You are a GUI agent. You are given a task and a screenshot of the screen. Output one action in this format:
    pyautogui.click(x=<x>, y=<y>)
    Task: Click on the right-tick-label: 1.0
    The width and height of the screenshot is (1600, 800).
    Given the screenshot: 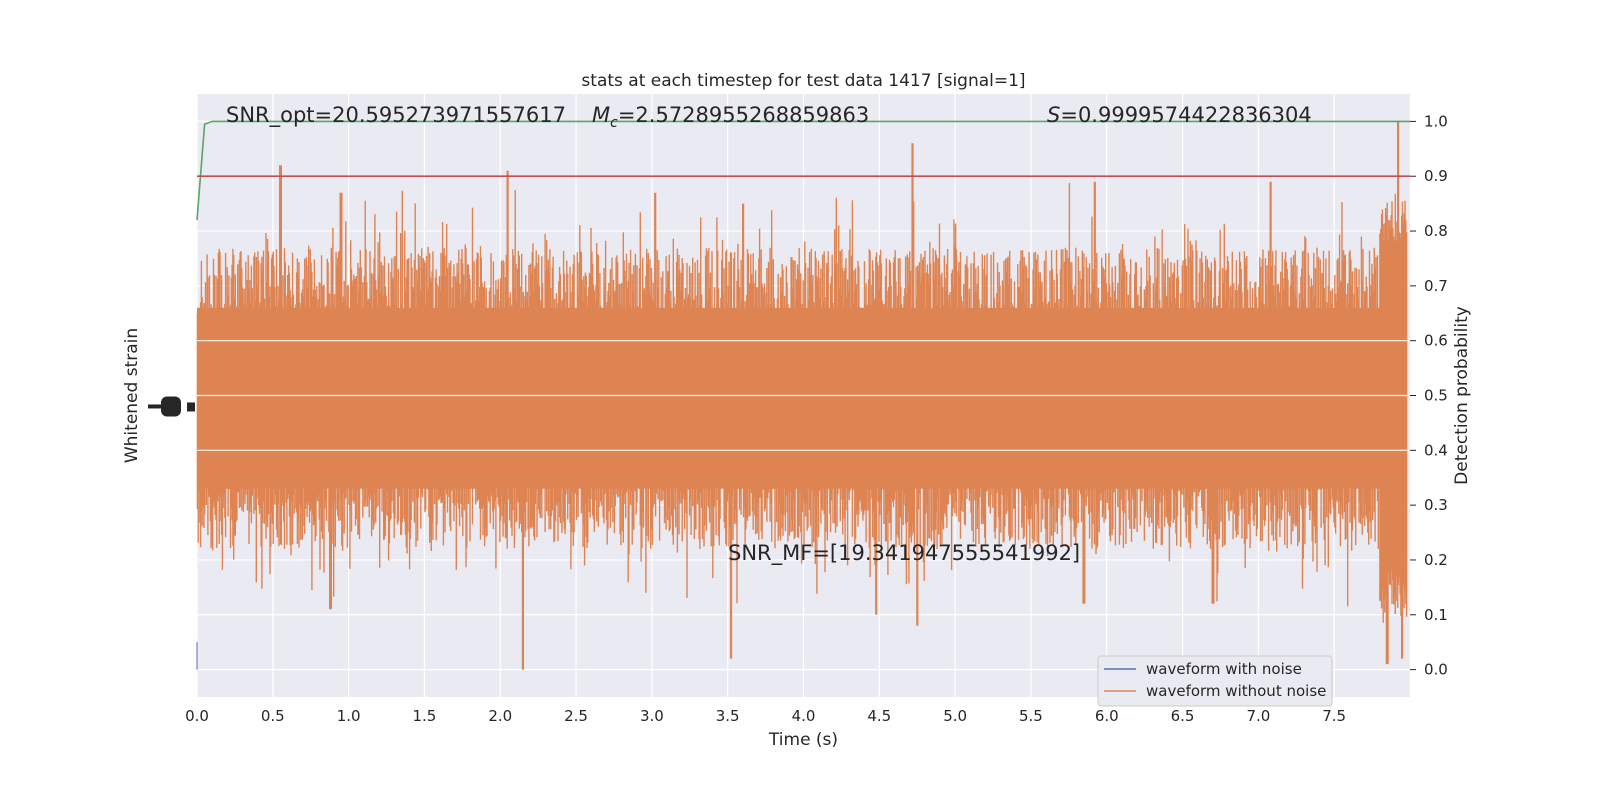 What is the action you would take?
    pyautogui.click(x=1436, y=121)
    